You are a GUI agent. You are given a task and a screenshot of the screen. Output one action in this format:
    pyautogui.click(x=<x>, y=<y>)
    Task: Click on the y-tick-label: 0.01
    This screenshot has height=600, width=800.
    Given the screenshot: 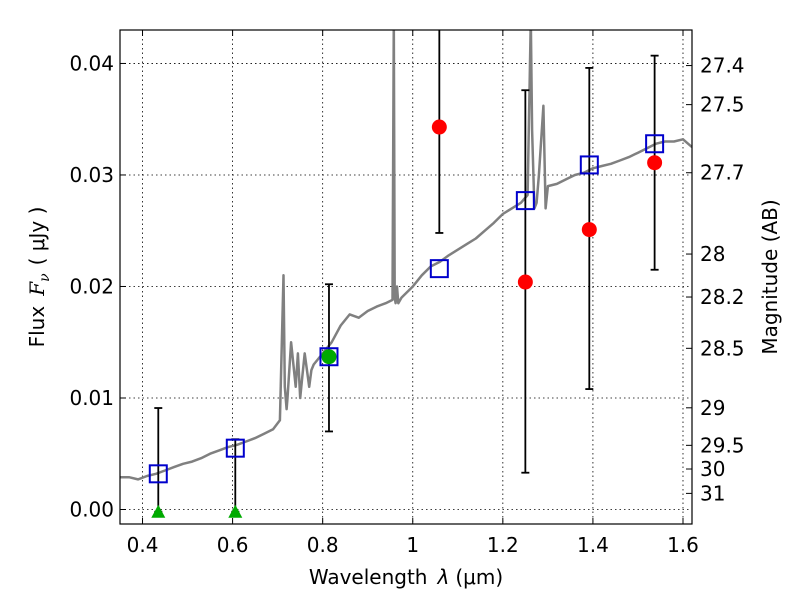 What is the action you would take?
    pyautogui.click(x=91, y=398)
    